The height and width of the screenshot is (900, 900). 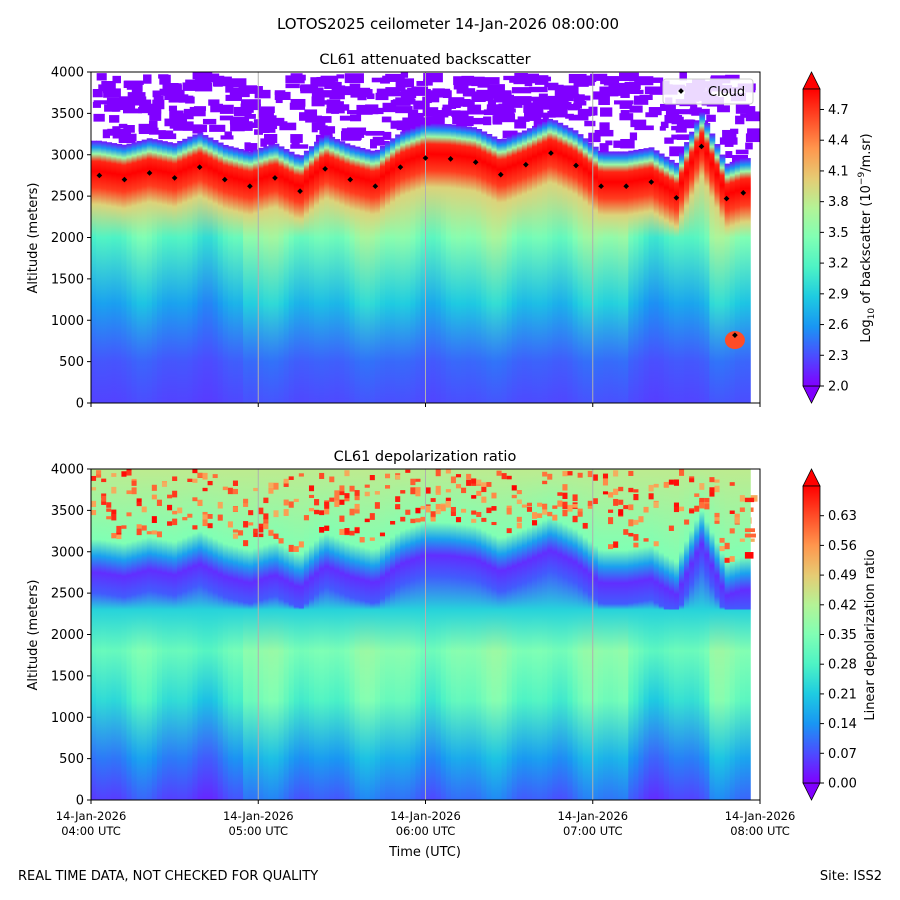 What do you see at coordinates (838, 387) in the screenshot?
I see `colorbar-tick-label: 2.0` at bounding box center [838, 387].